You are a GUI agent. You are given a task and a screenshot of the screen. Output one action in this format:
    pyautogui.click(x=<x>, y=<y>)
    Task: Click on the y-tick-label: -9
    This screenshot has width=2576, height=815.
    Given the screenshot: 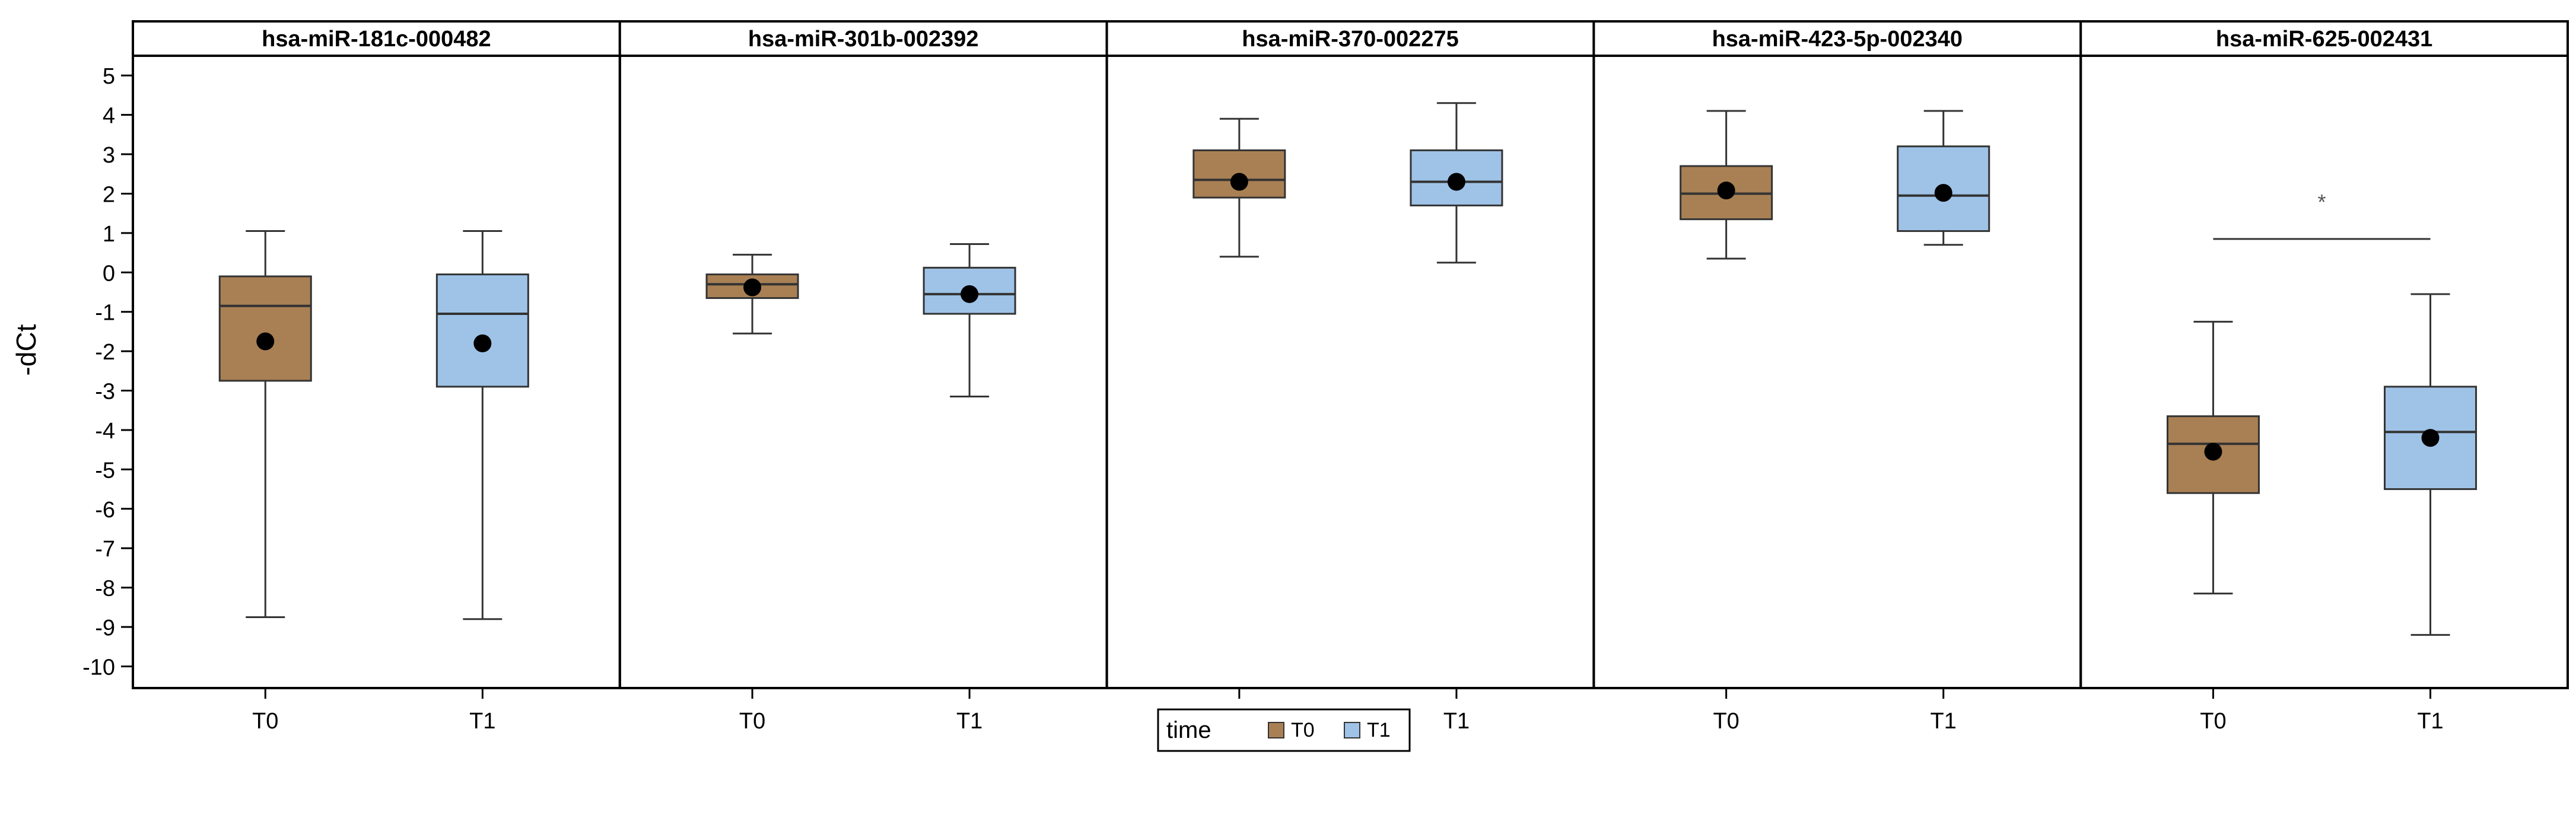 What is the action you would take?
    pyautogui.click(x=105, y=629)
    